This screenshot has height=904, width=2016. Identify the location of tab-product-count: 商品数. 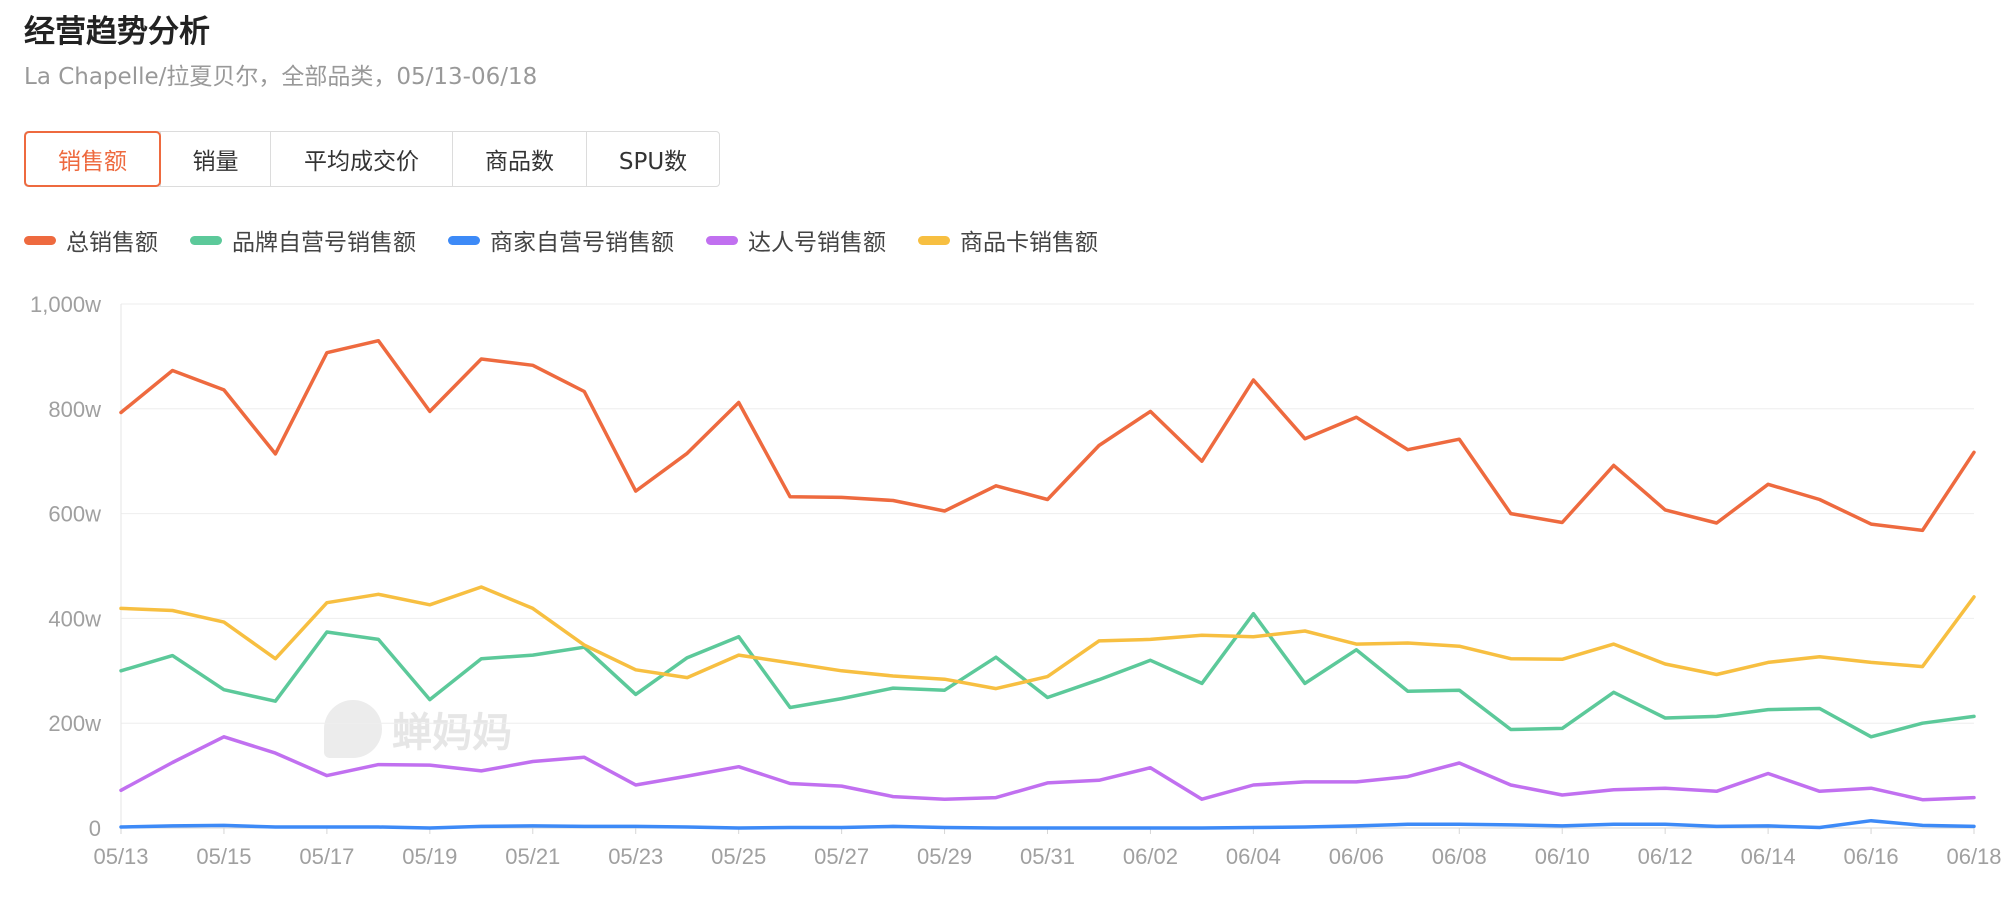
(519, 159).